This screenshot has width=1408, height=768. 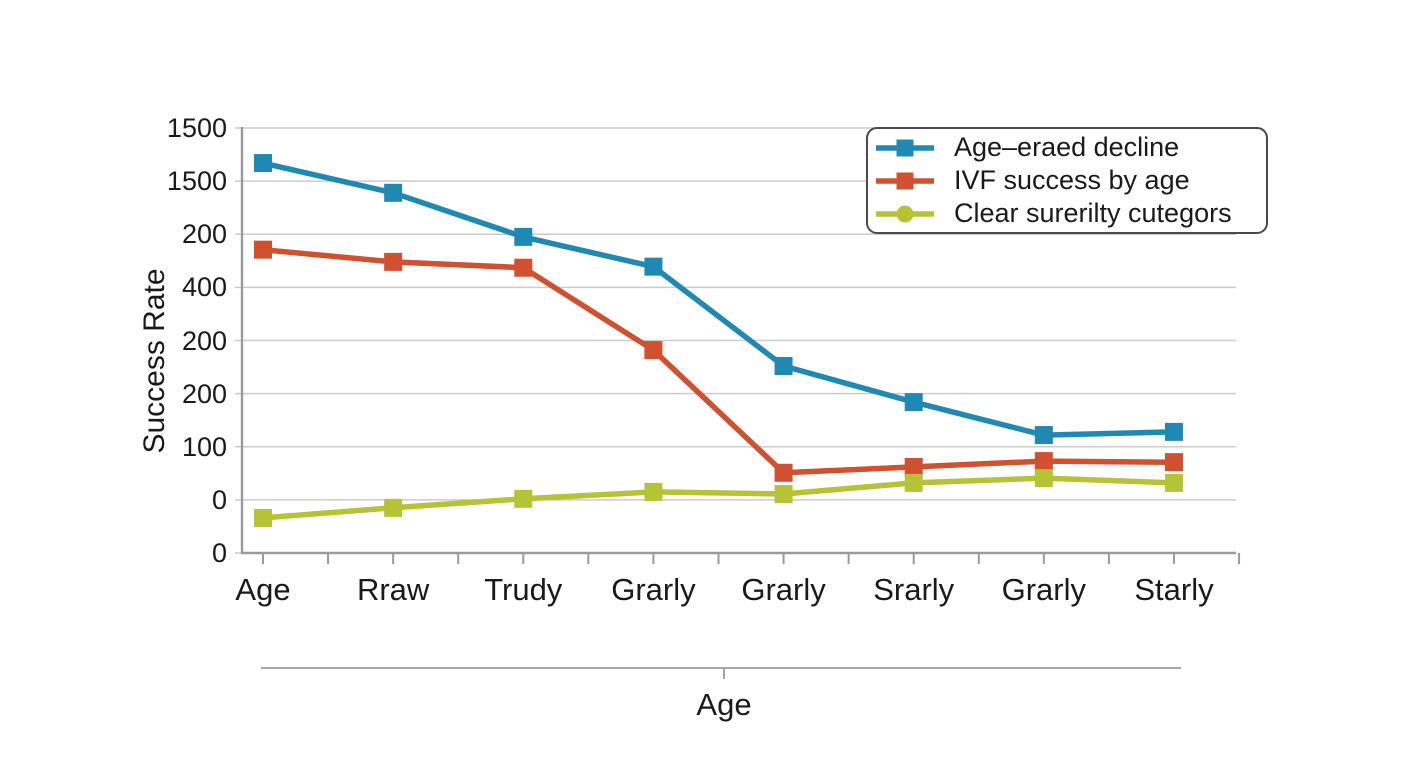 I want to click on legend-label: IVF success by age, so click(x=1072, y=180).